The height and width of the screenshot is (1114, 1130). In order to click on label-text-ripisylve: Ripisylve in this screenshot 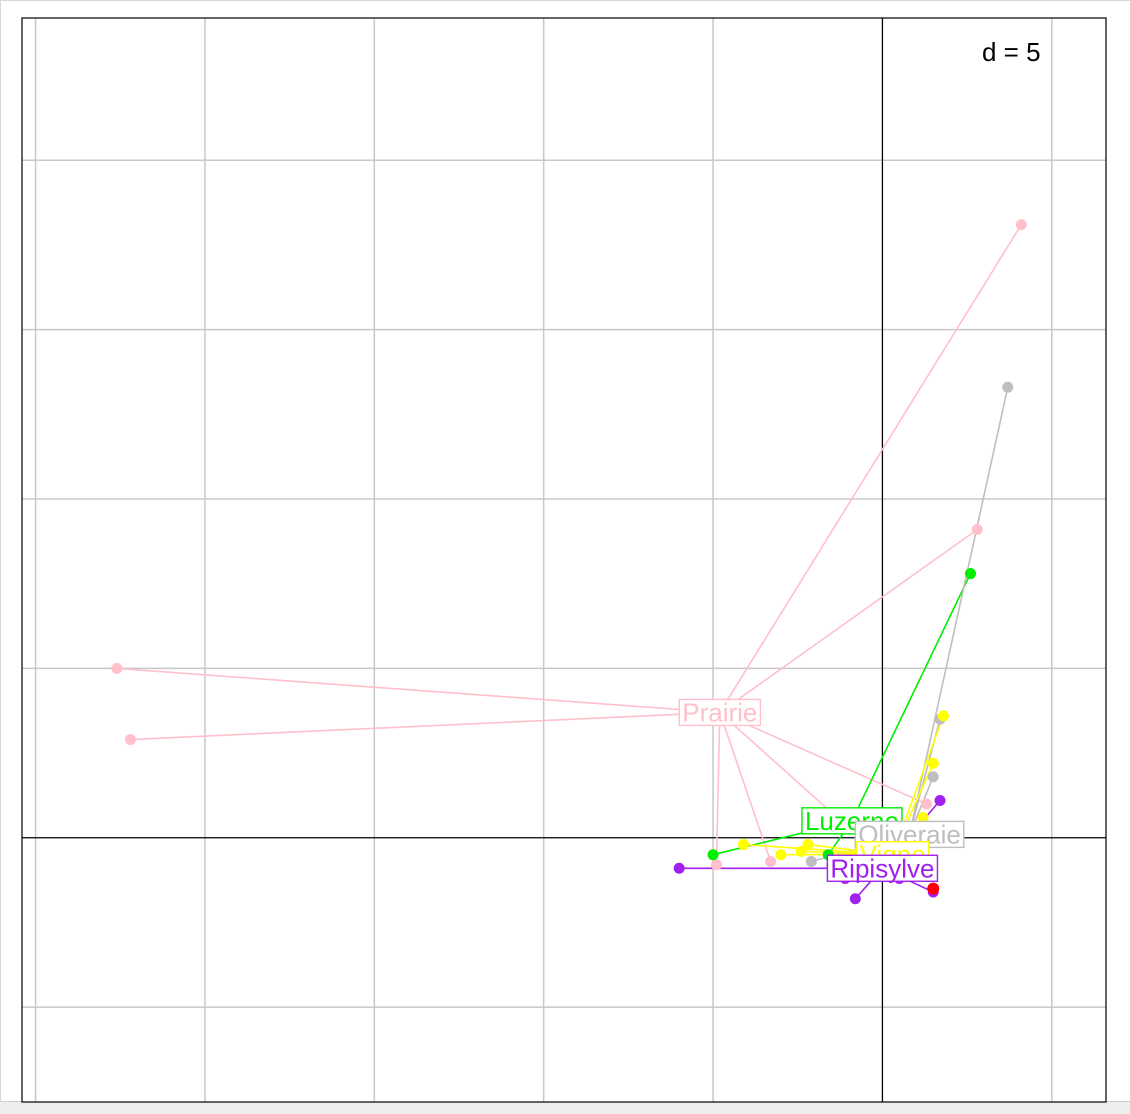, I will do `click(882, 868)`.